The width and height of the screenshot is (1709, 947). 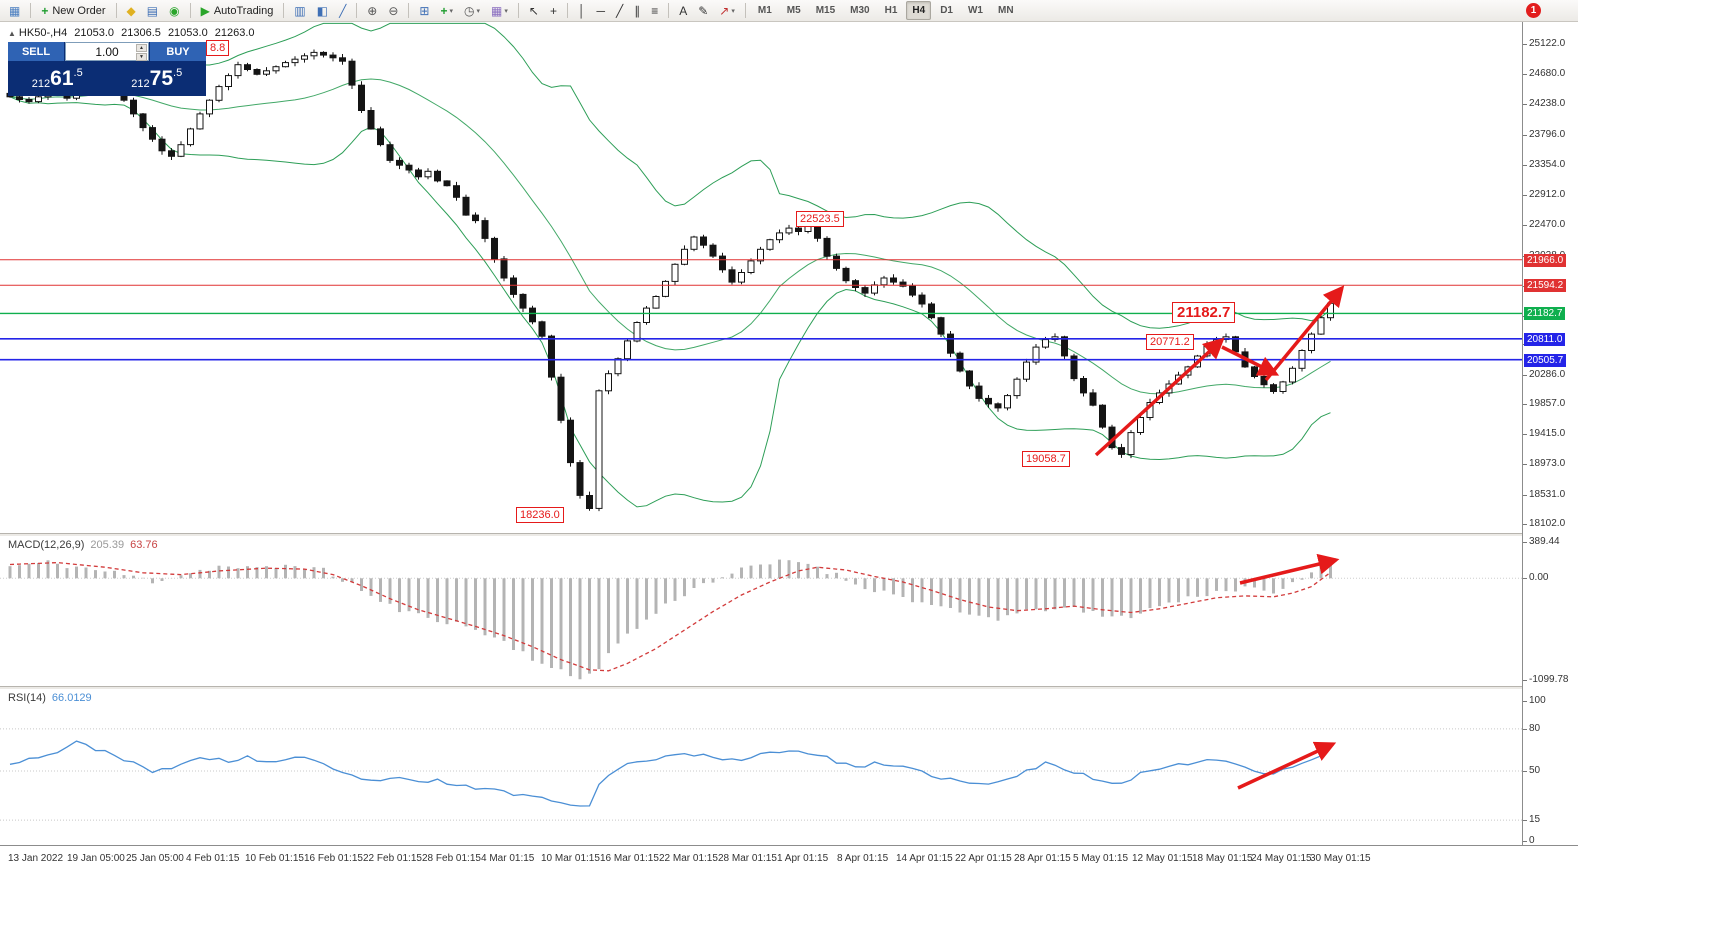 I want to click on crosshair-icon: +, so click(x=553, y=10).